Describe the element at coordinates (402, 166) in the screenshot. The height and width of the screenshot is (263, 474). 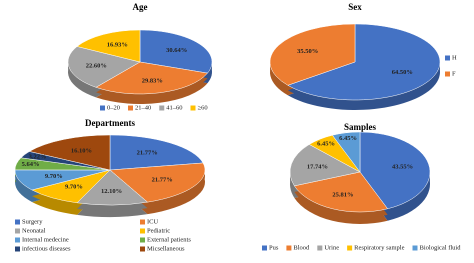
I see `data-label: 43.55%` at that location.